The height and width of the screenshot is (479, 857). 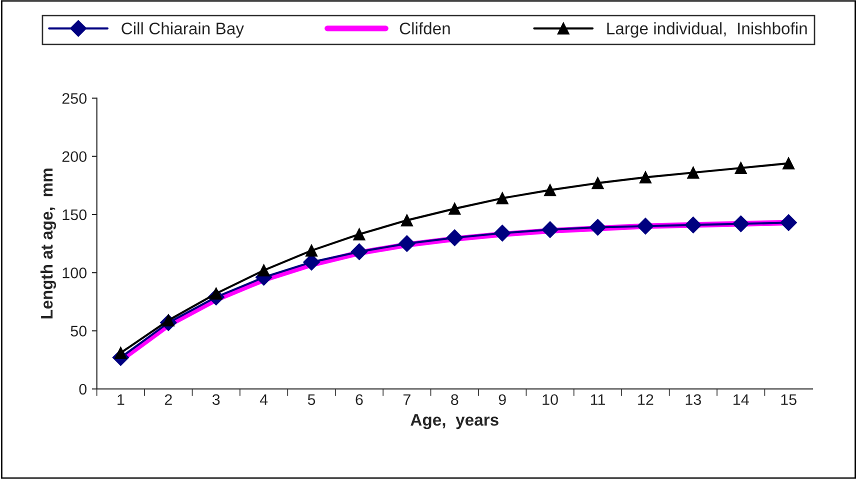 I want to click on x-tick-label: 15, so click(x=788, y=400).